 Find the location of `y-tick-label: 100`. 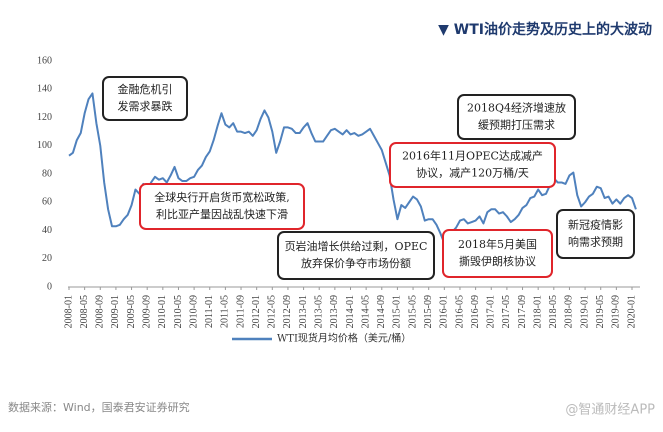

y-tick-label: 100 is located at coordinates (44, 145).